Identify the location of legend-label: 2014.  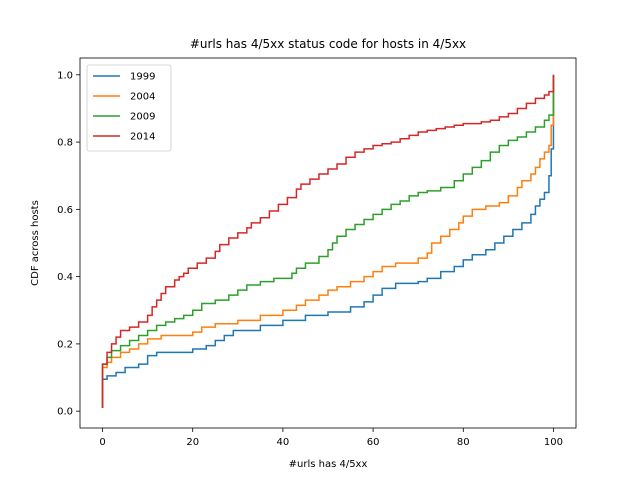
(142, 137).